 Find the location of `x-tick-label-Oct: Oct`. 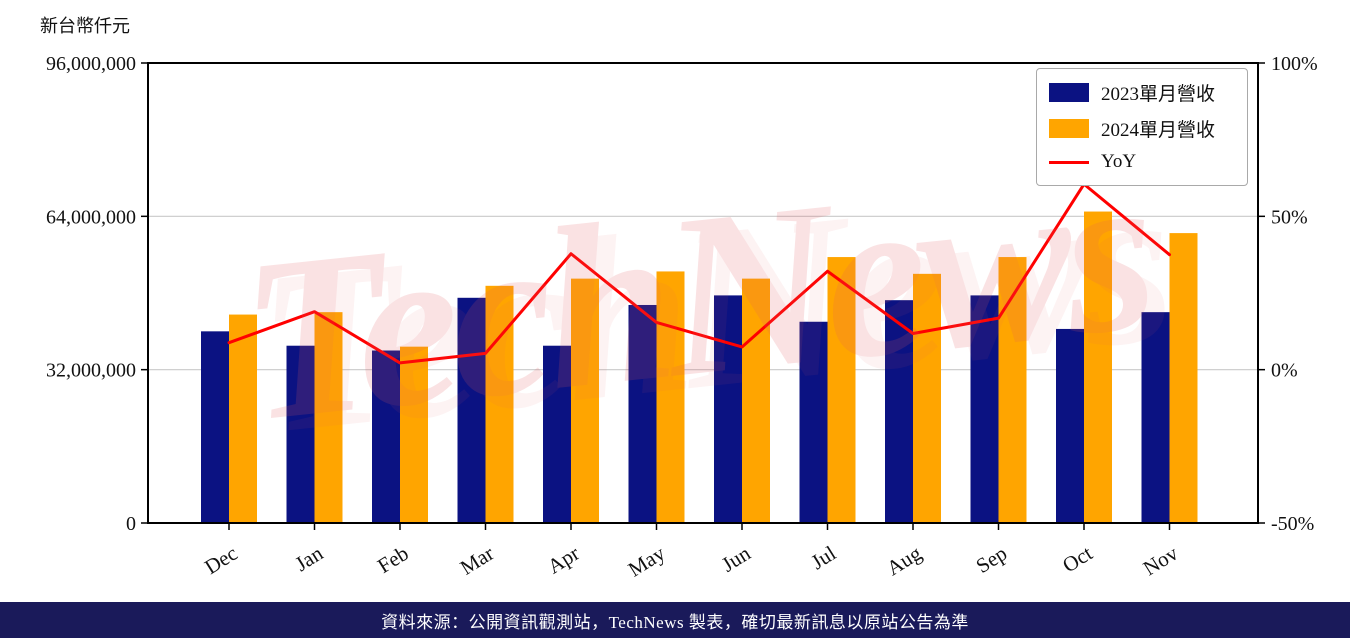

x-tick-label-Oct: Oct is located at coordinates (1077, 559).